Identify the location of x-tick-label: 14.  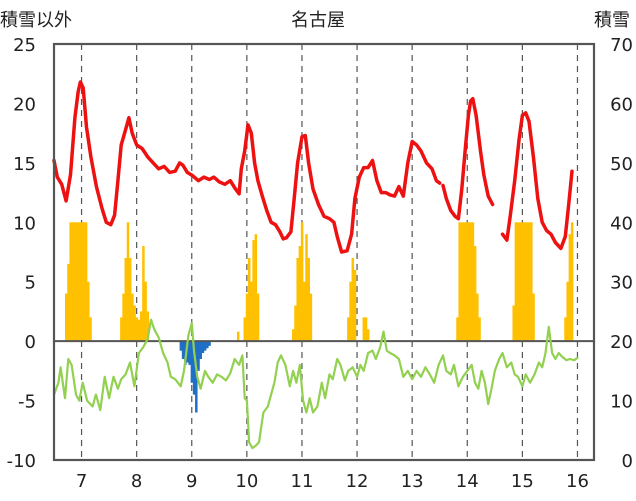
(467, 481).